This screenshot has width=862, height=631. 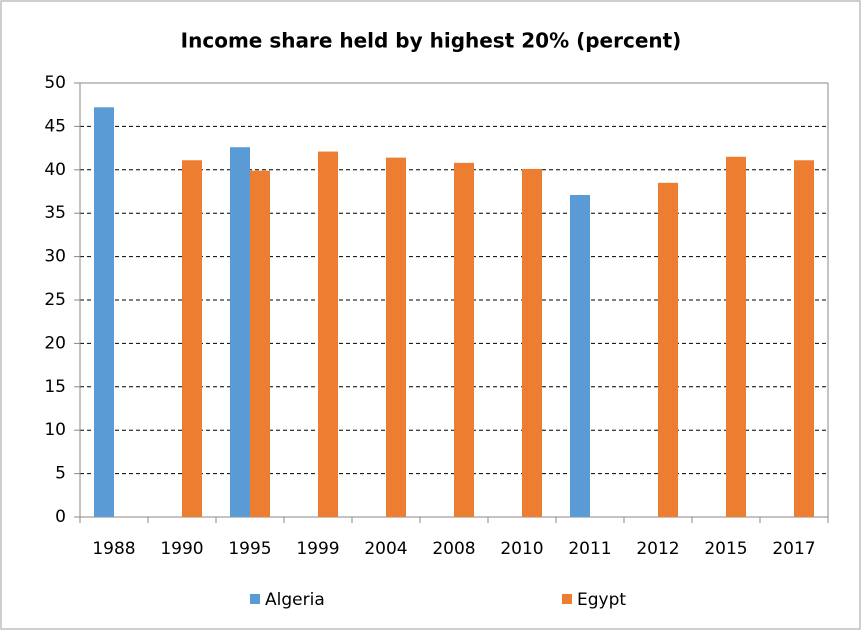 What do you see at coordinates (601, 600) in the screenshot?
I see `legend-label: Egypt` at bounding box center [601, 600].